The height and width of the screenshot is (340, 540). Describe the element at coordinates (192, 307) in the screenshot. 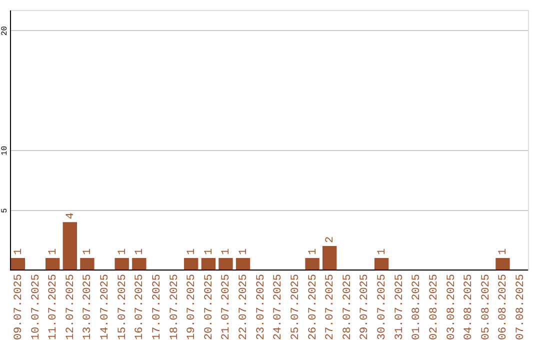

I see `x-tick-label: 19.07.2025` at that location.